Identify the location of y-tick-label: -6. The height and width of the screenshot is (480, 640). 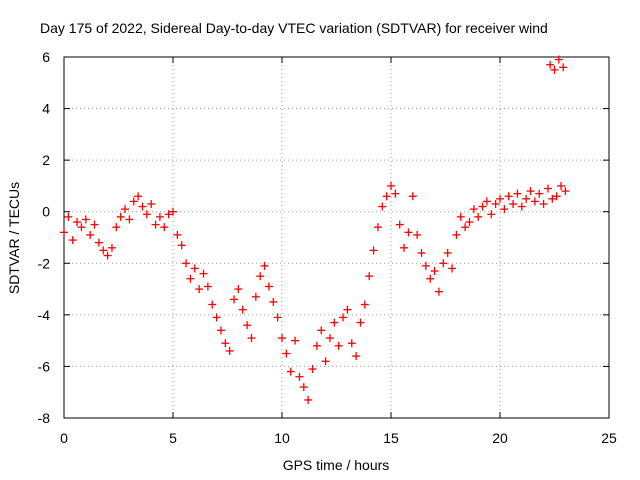
(44, 366).